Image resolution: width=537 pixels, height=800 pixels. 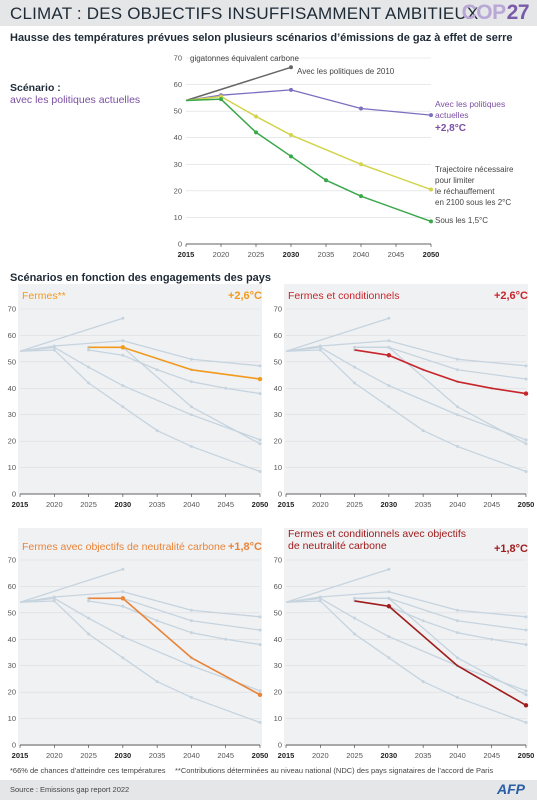 What do you see at coordinates (326, 180) in the screenshot?
I see `series-sous-1-5c-point` at bounding box center [326, 180].